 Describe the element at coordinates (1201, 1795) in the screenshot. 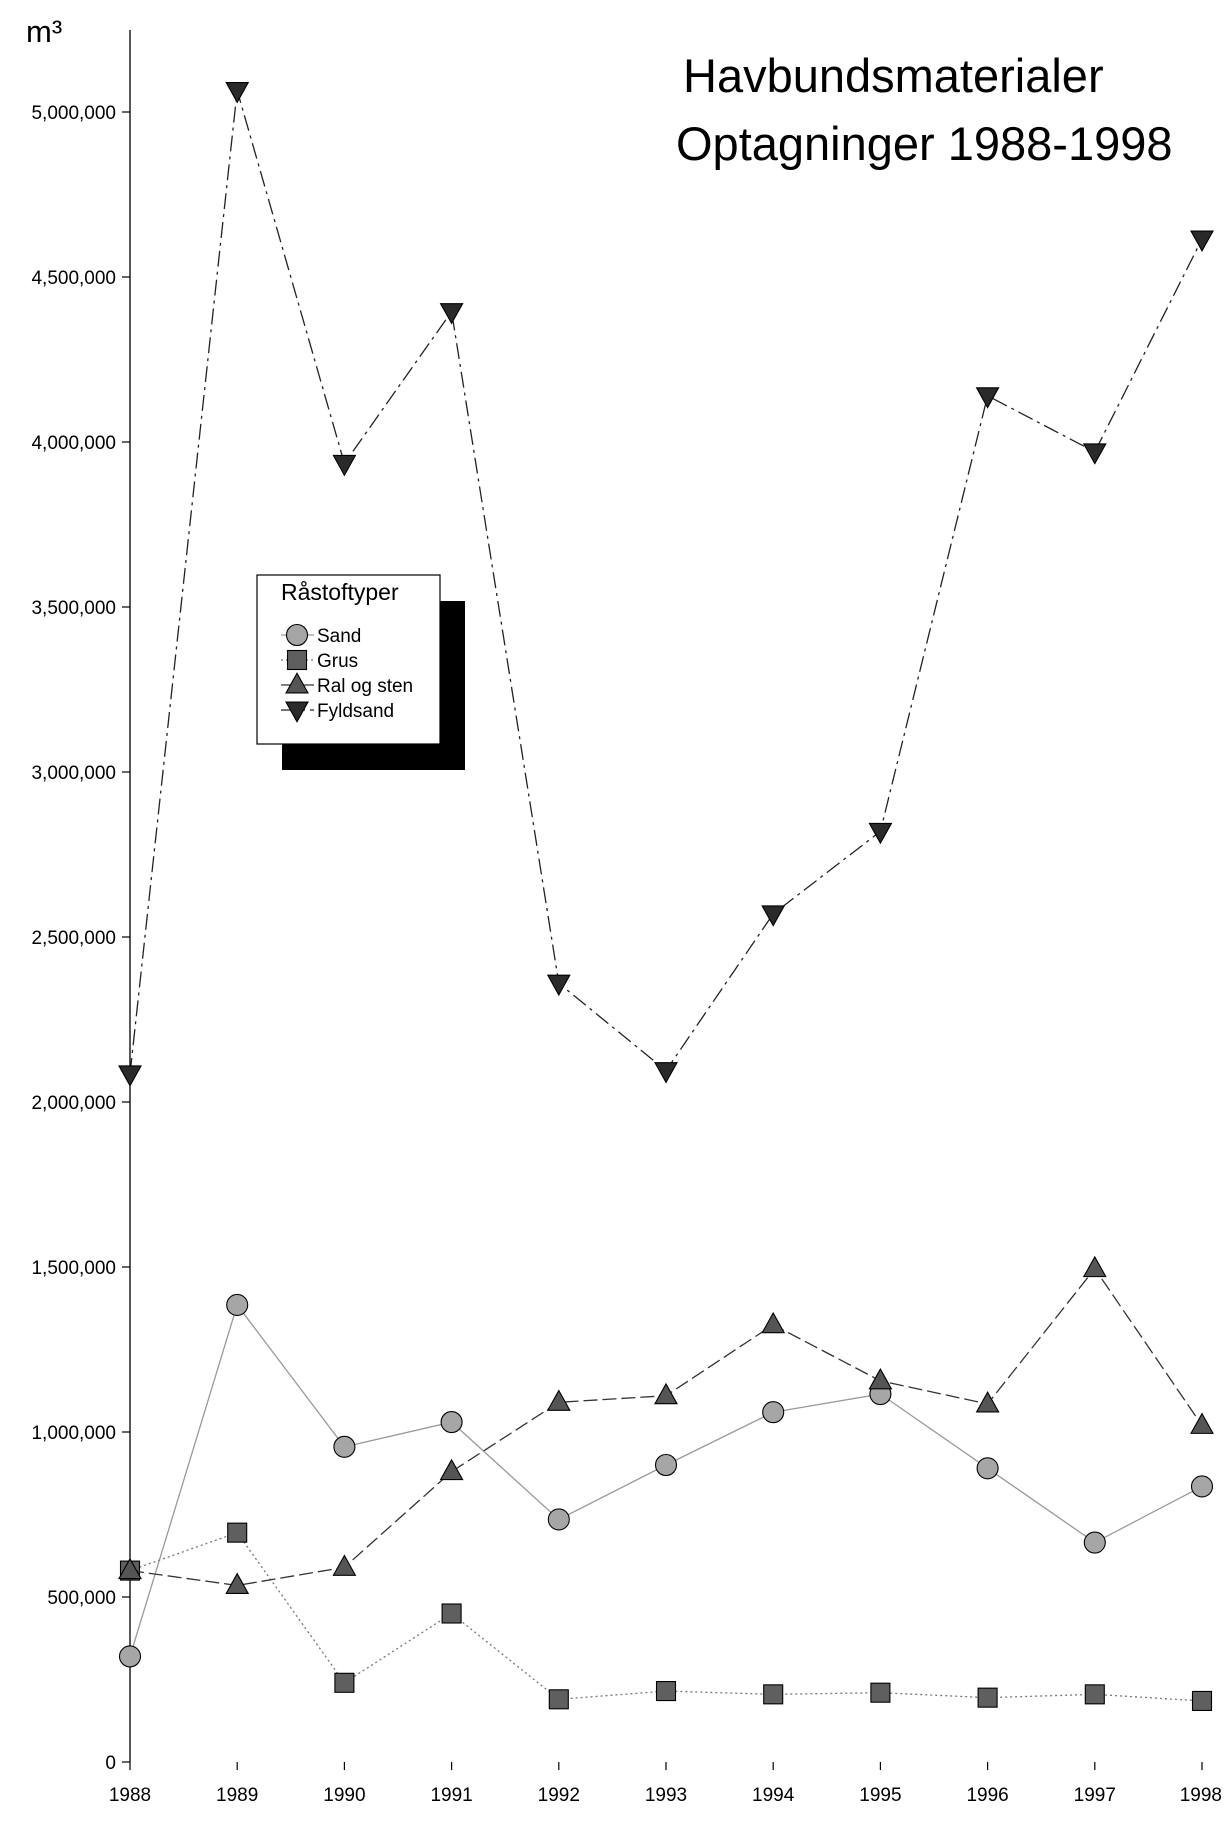

I see `x-tick-label: 1998` at that location.